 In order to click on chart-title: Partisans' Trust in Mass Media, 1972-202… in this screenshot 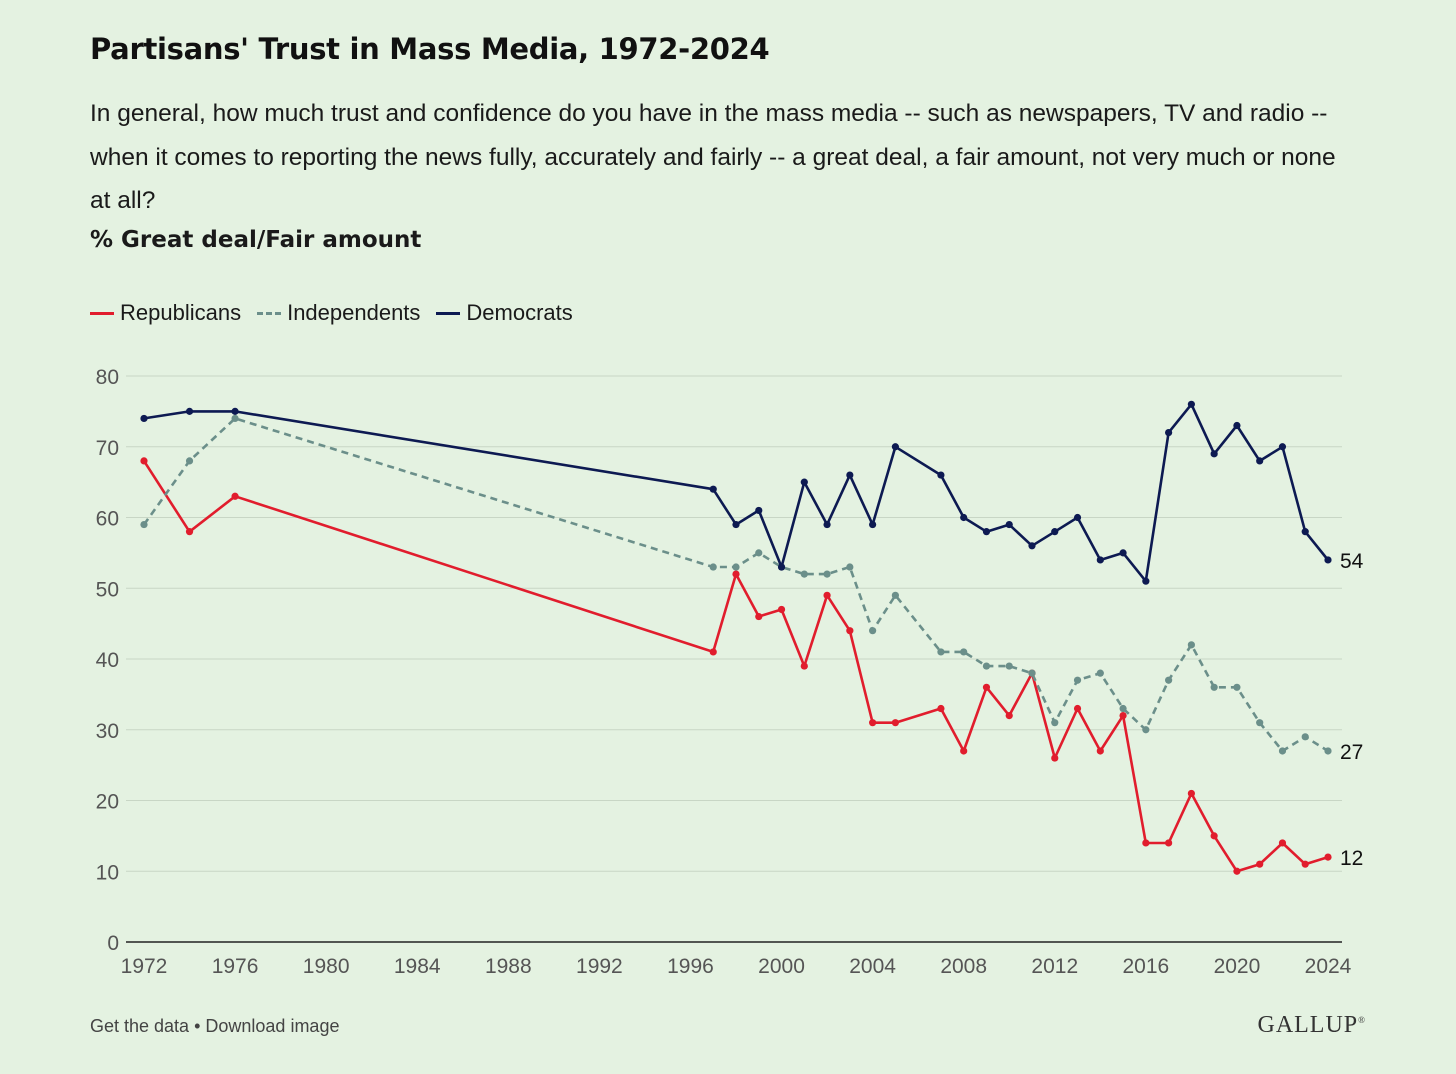, I will do `click(430, 49)`.